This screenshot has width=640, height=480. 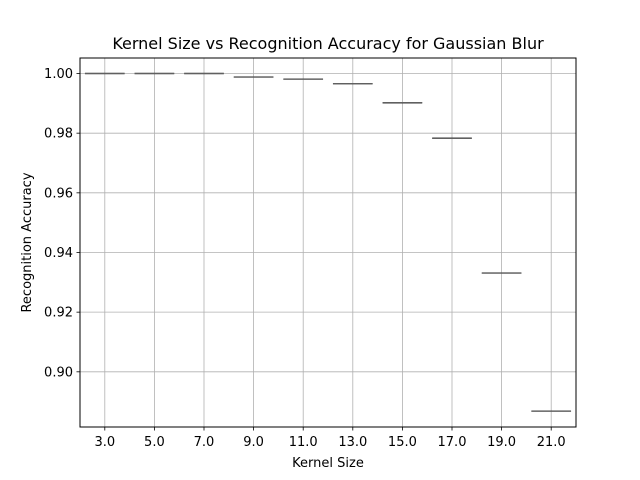 I want to click on x-axis: 3.0 5.0 7.0 9.0 11.0 13.0 15.0 17.0 19.0 21.0, so click(x=330, y=438).